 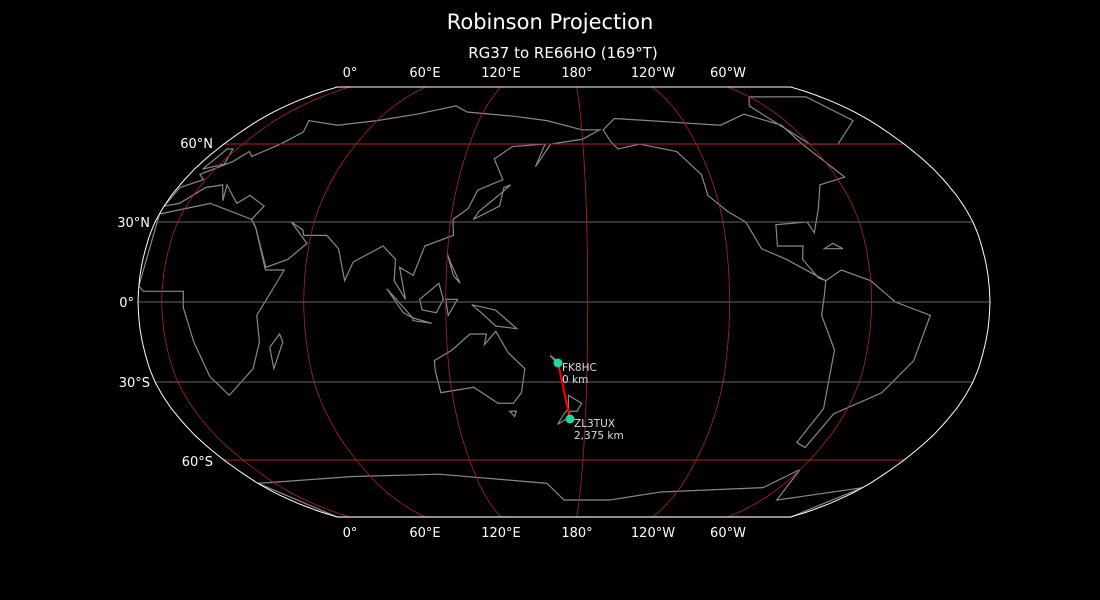 I want to click on top-lon-label: 0°, so click(x=350, y=73).